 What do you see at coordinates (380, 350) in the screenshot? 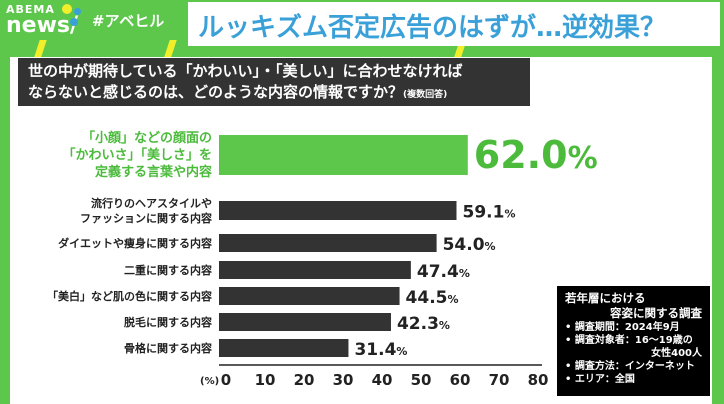
I see `data-label: 31.4%` at bounding box center [380, 350].